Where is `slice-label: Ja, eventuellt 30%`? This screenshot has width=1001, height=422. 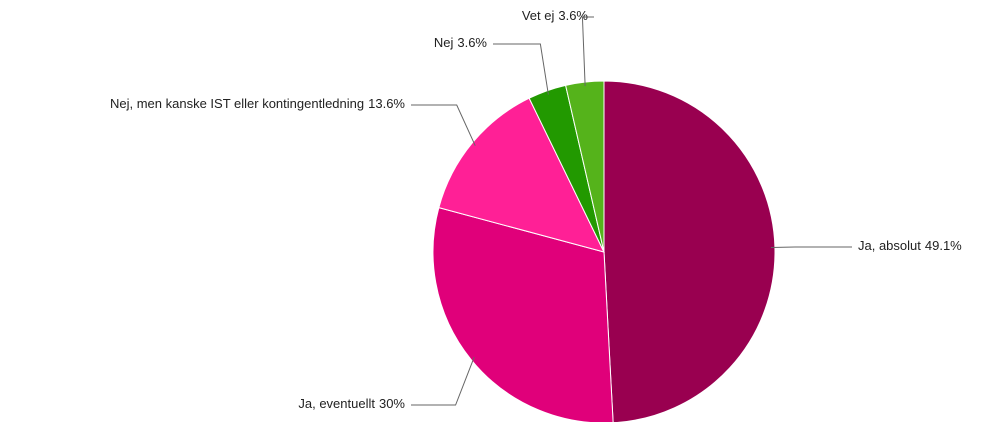 slice-label: Ja, eventuellt 30% is located at coordinates (351, 403).